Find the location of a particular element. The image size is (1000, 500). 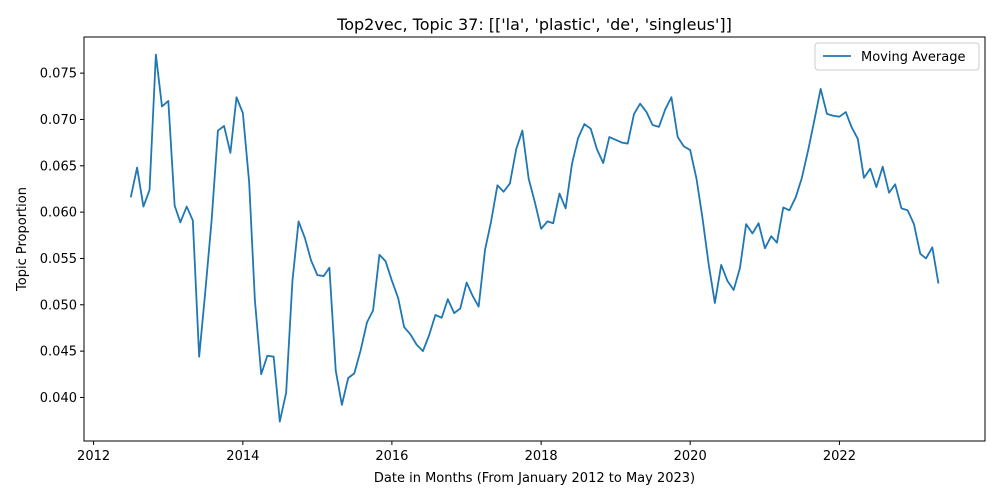

legend: Moving Average is located at coordinates (897, 56).